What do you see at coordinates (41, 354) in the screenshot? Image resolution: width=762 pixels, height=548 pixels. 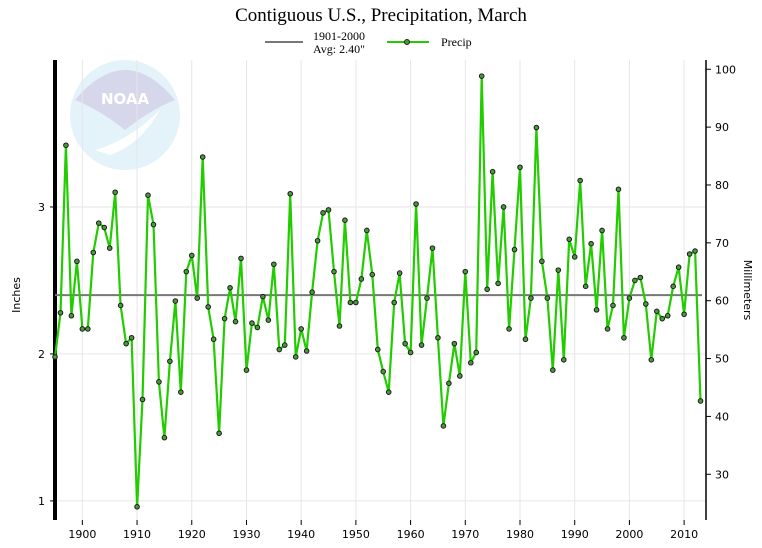 I see `y-tick-label: 2` at bounding box center [41, 354].